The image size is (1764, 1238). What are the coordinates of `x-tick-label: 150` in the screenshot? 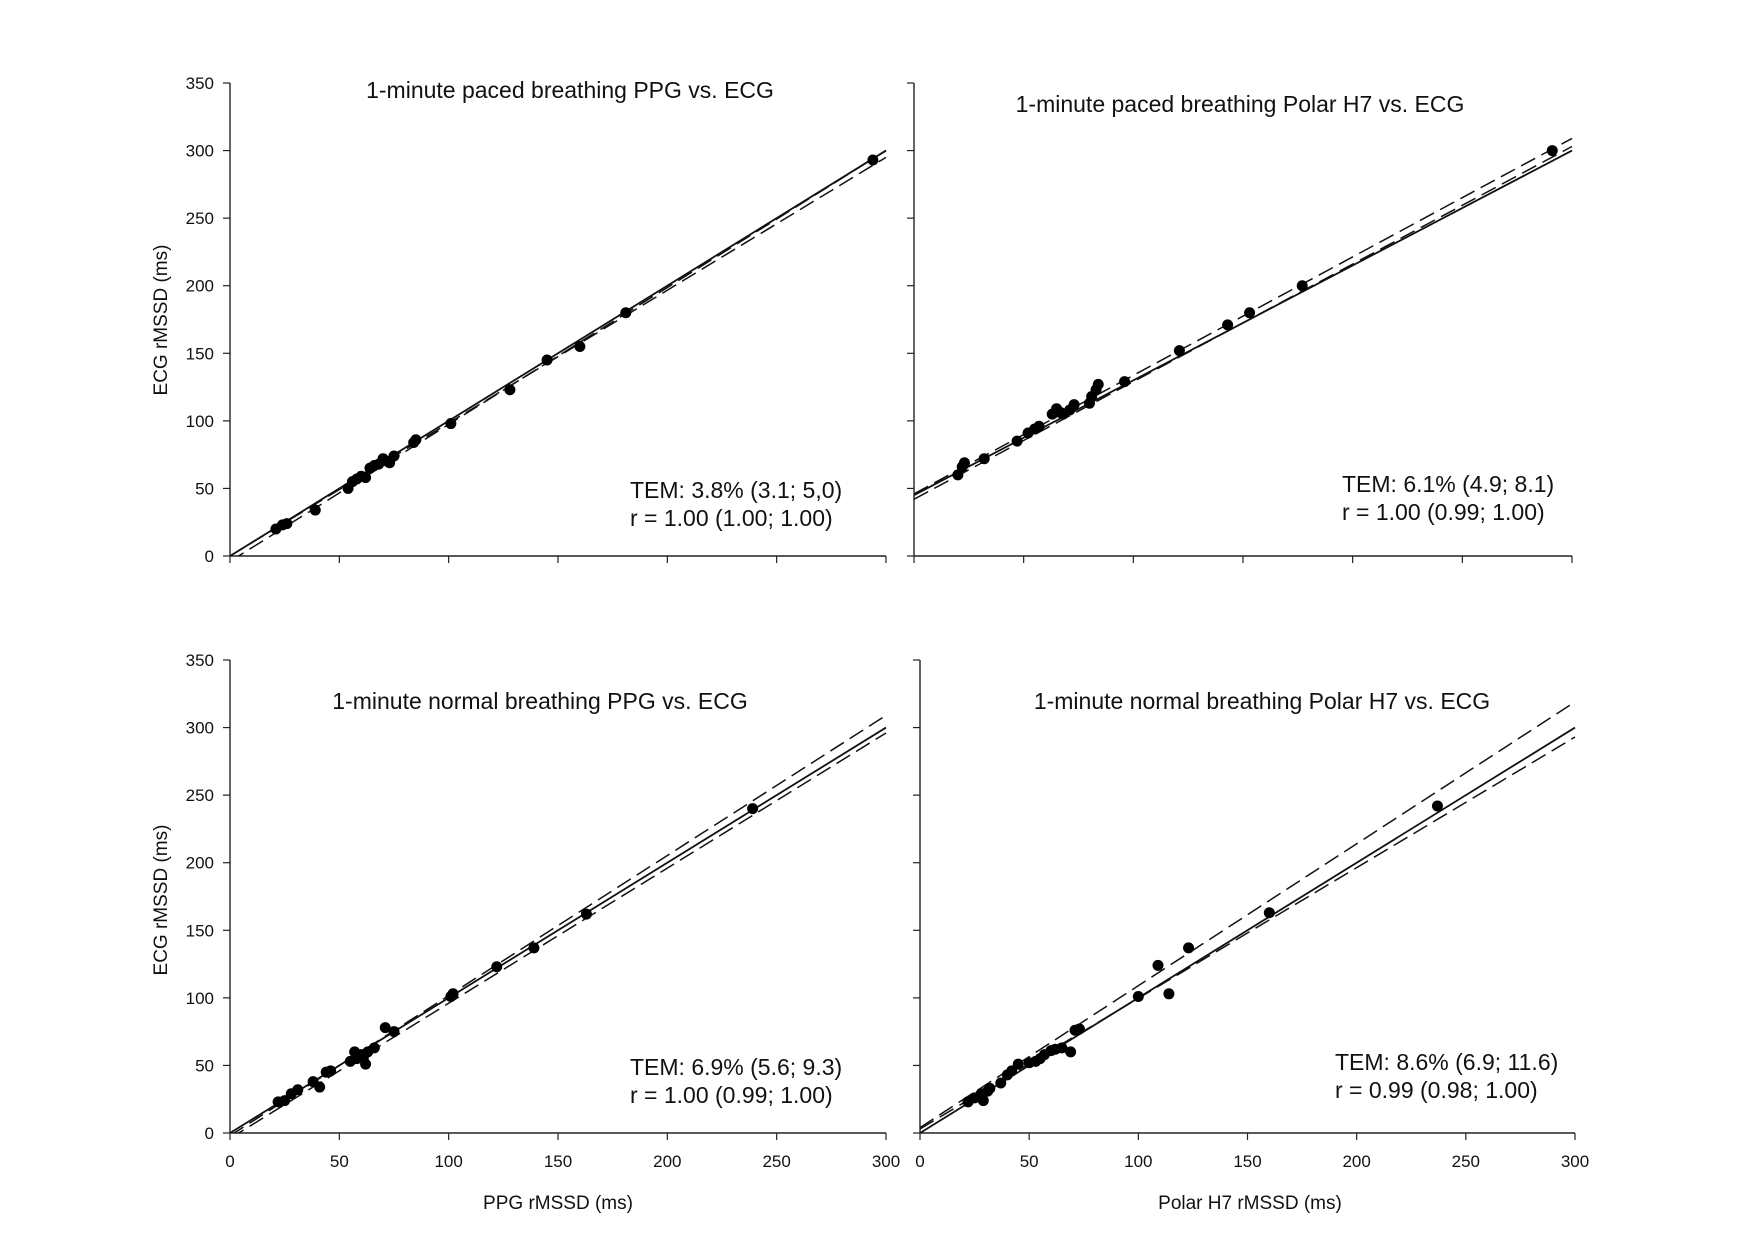 It's located at (1247, 1161).